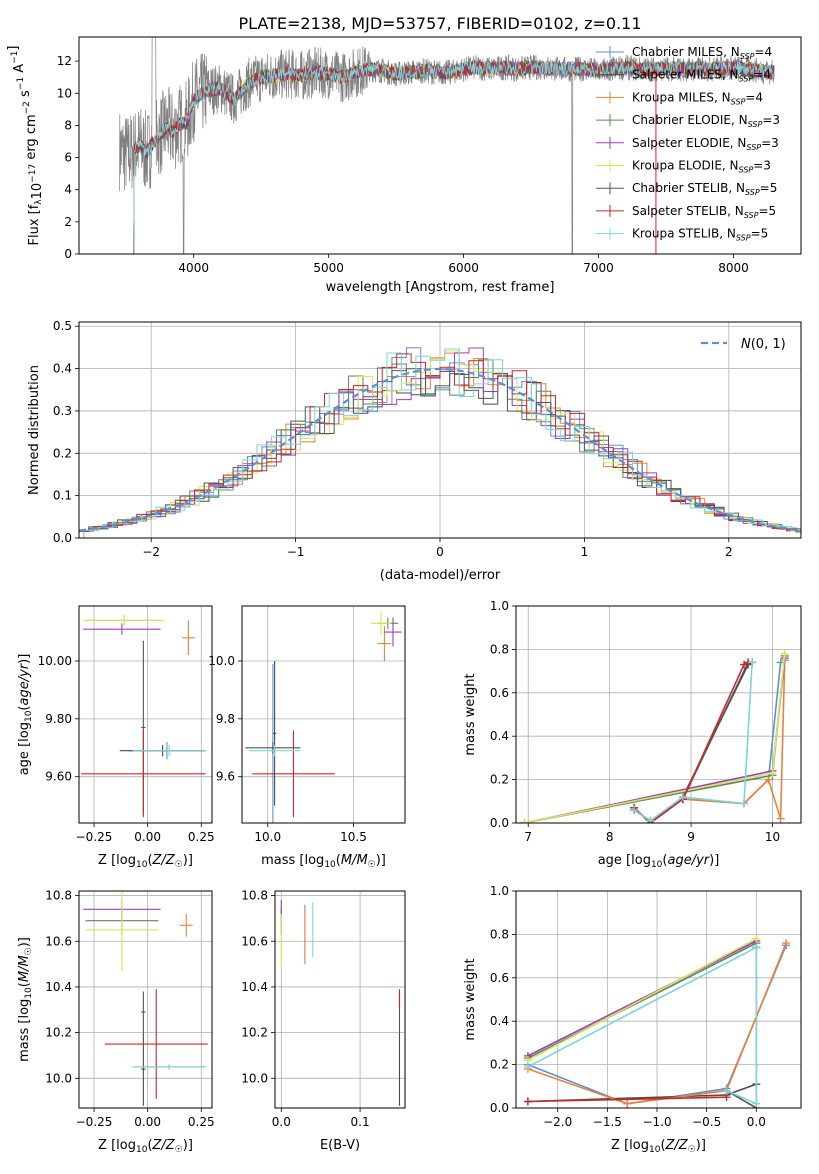  I want to click on x-tick-label: 0.25, so click(201, 837).